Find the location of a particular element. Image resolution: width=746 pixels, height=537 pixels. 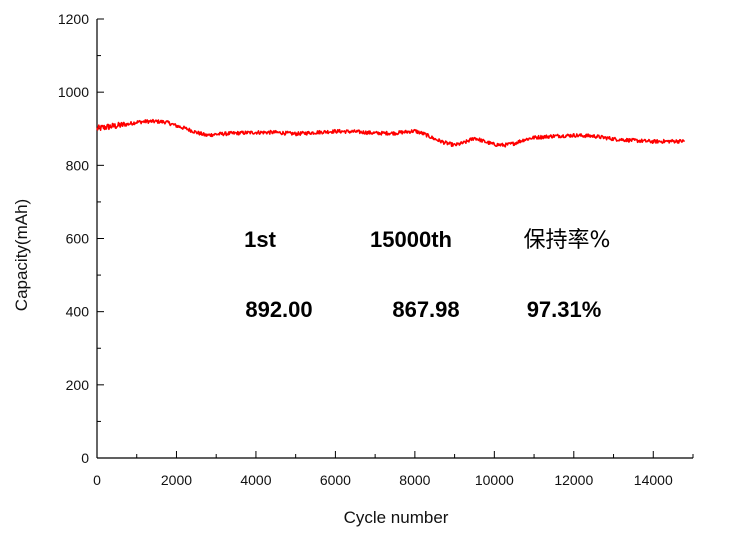

x-tick-label: 2000 is located at coordinates (176, 480).